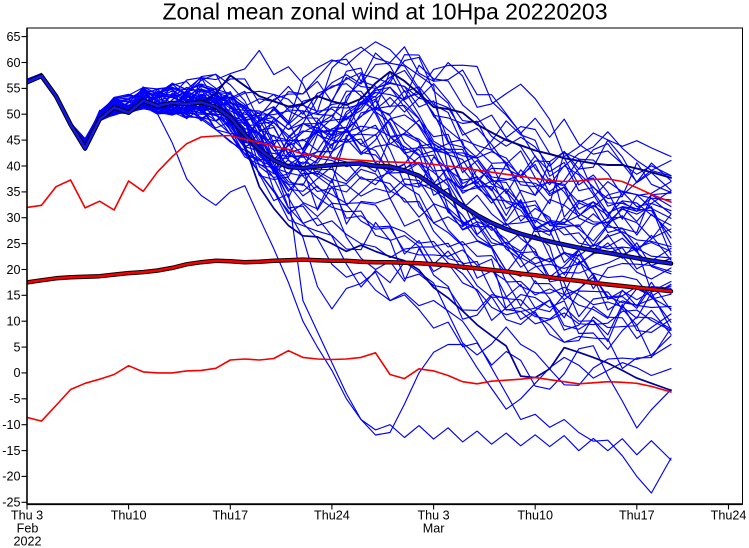  What do you see at coordinates (11, 503) in the screenshot?
I see `svg-text: -25` at bounding box center [11, 503].